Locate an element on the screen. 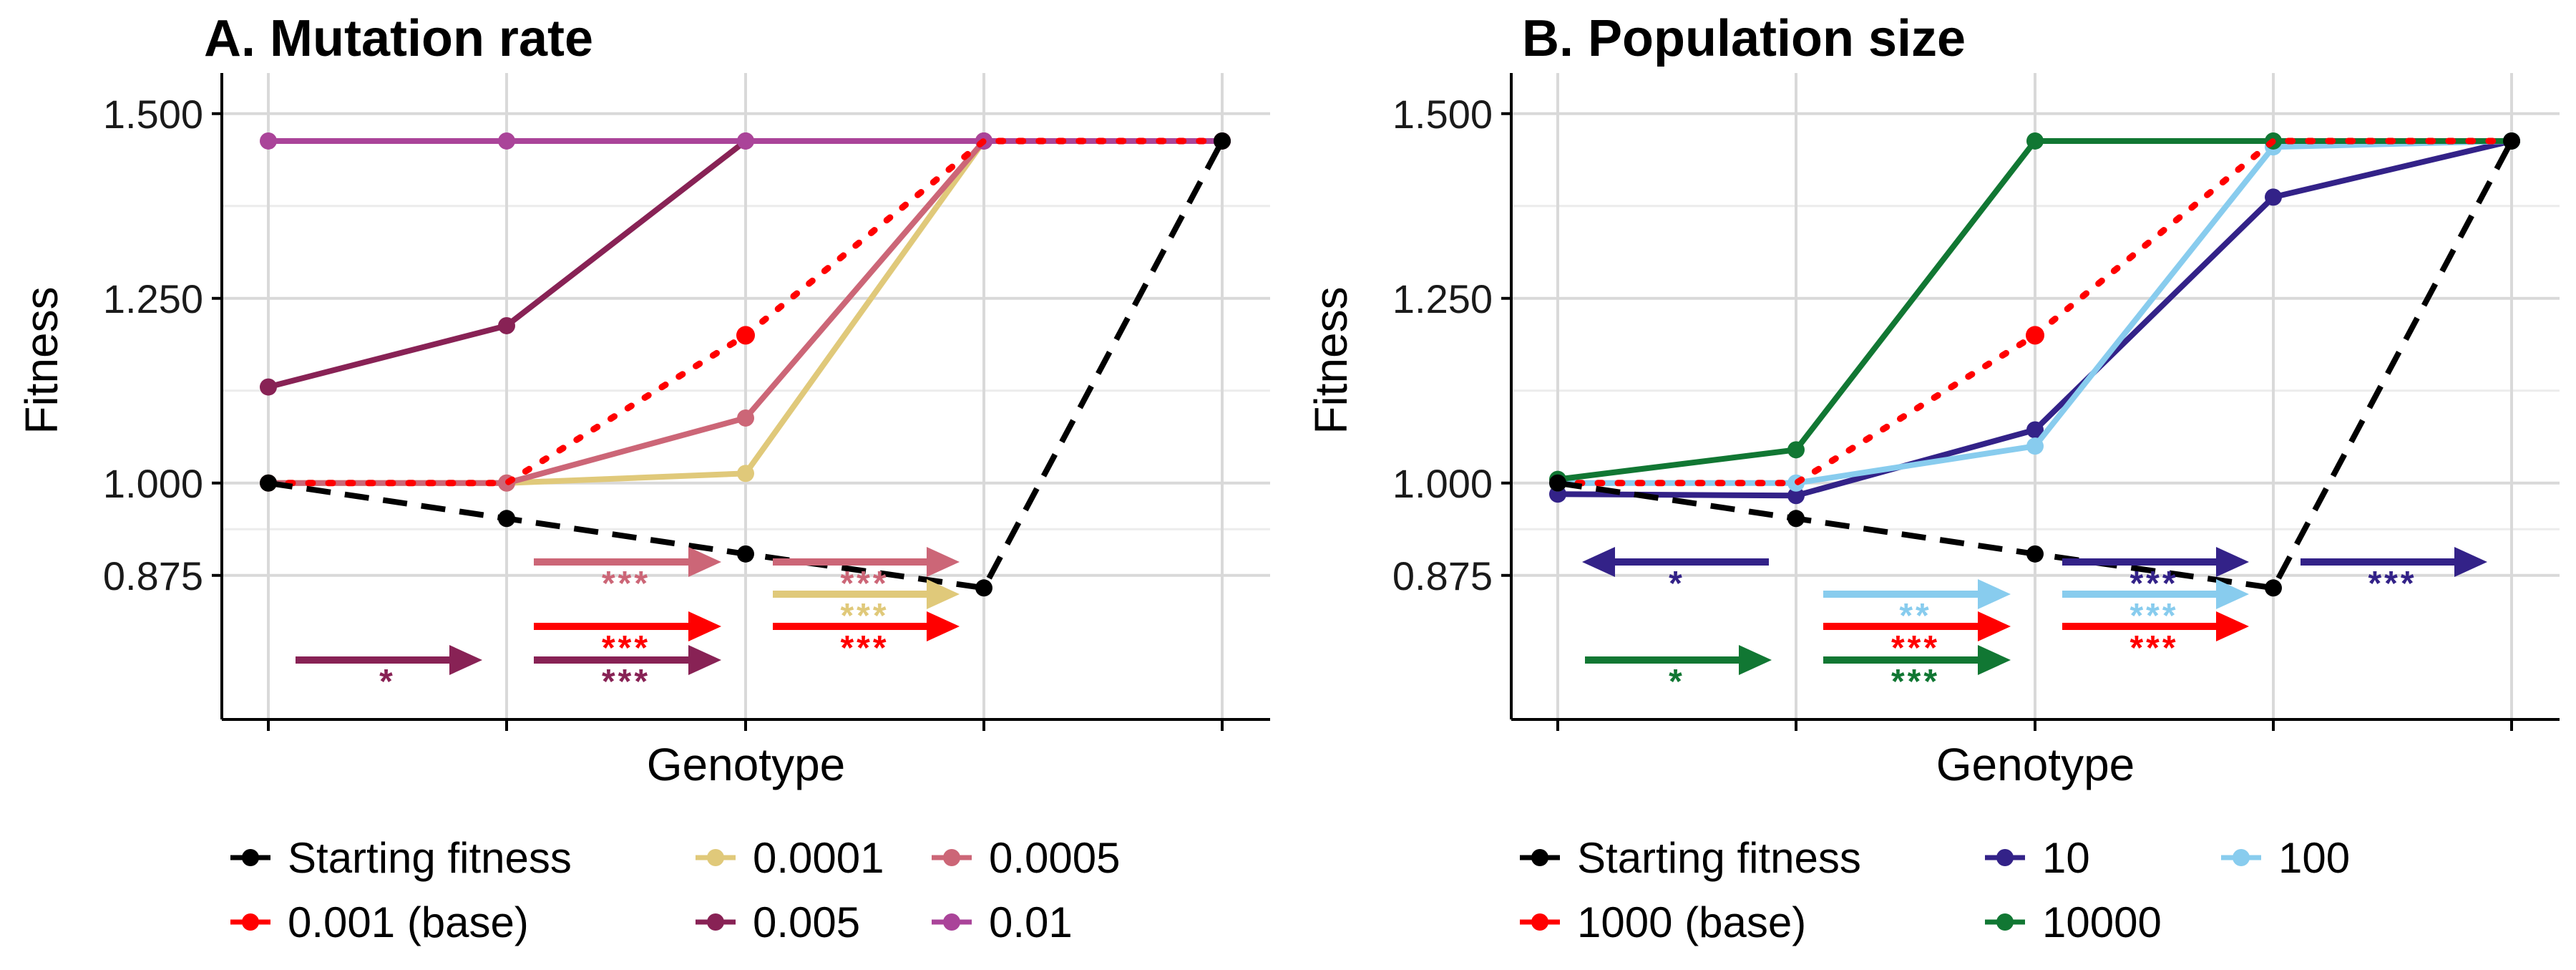 The height and width of the screenshot is (970, 2576). point-p100 is located at coordinates (2035, 446).